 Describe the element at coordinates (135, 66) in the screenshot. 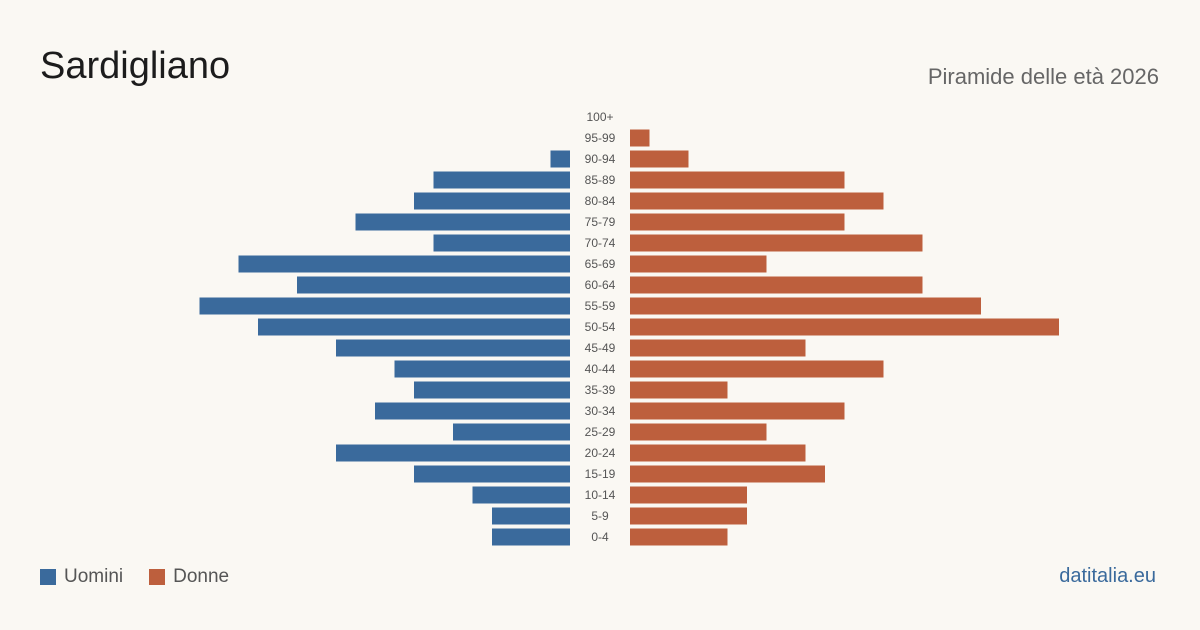

I see `page-title: Sardigliano` at that location.